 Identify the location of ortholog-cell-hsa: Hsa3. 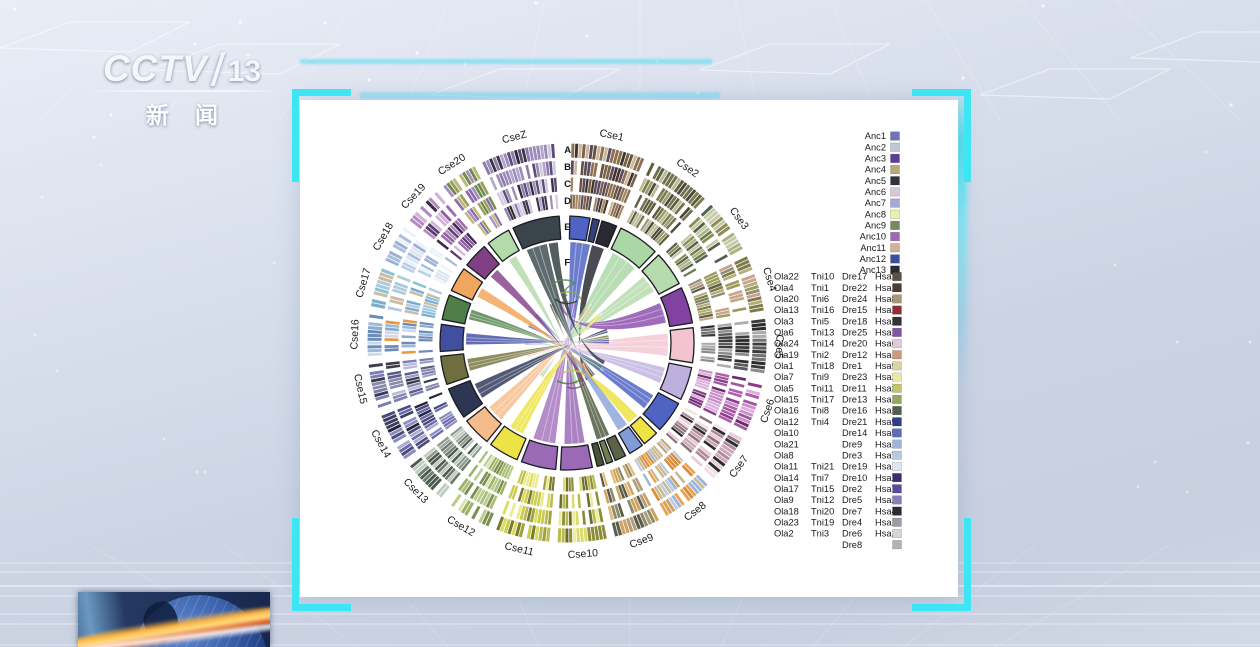
(886, 388).